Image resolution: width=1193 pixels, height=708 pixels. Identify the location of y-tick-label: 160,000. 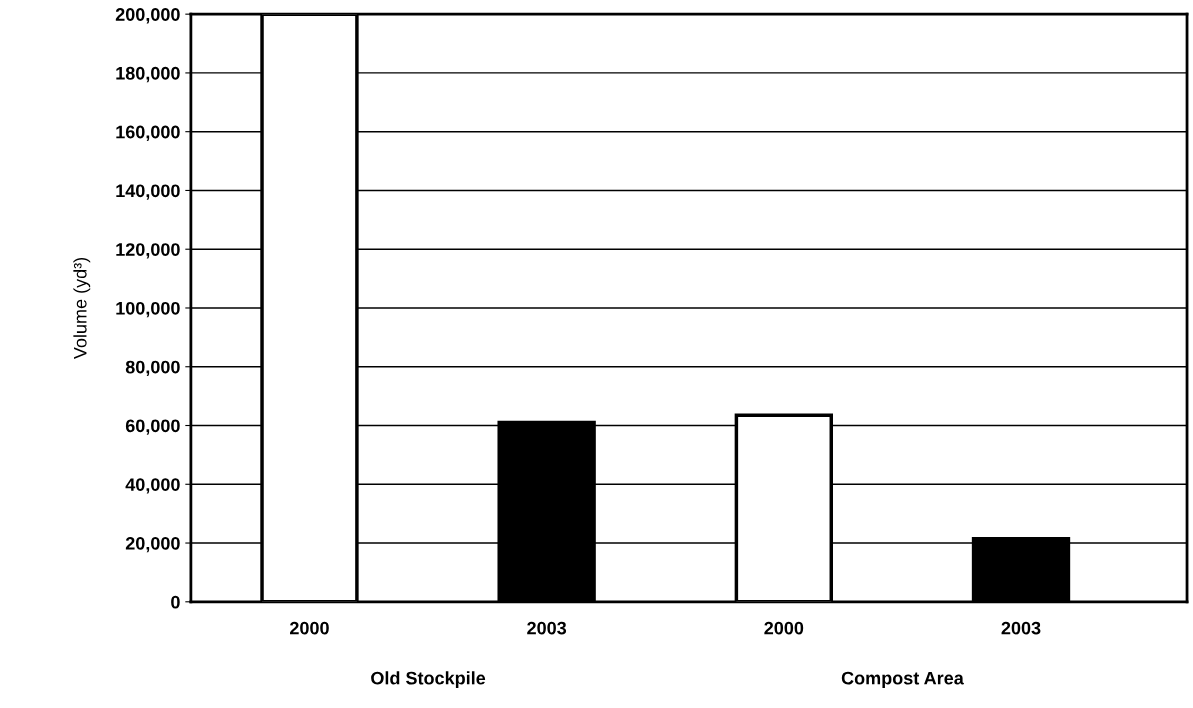
(148, 133).